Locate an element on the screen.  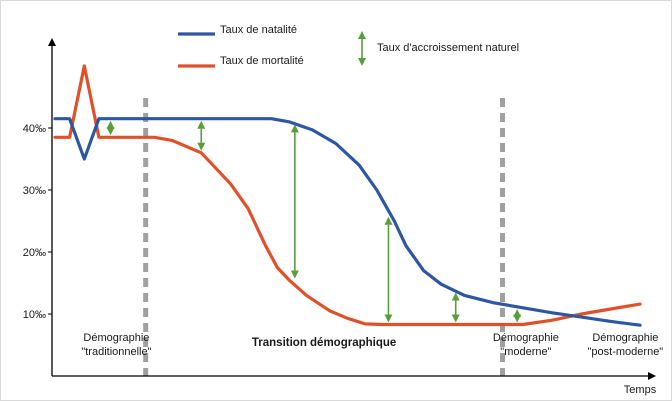
phase-label-line: "moderne" is located at coordinates (525, 352).